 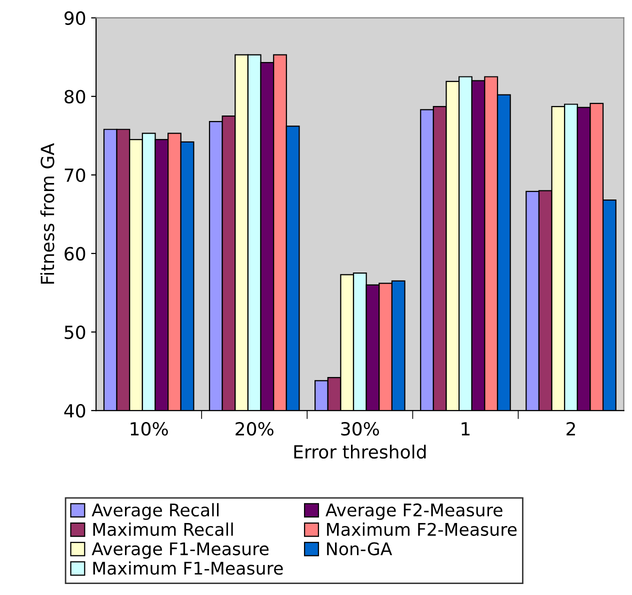 I want to click on y-tick-label: 50, so click(x=75, y=332).